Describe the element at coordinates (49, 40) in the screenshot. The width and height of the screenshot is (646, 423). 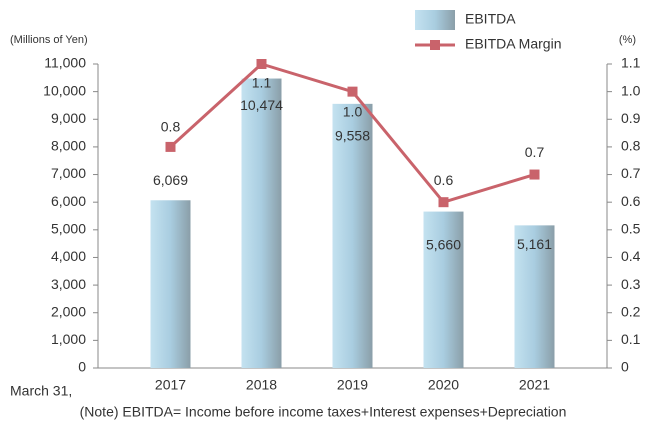
I see `y-axis-label: (Millions of Yen)` at that location.